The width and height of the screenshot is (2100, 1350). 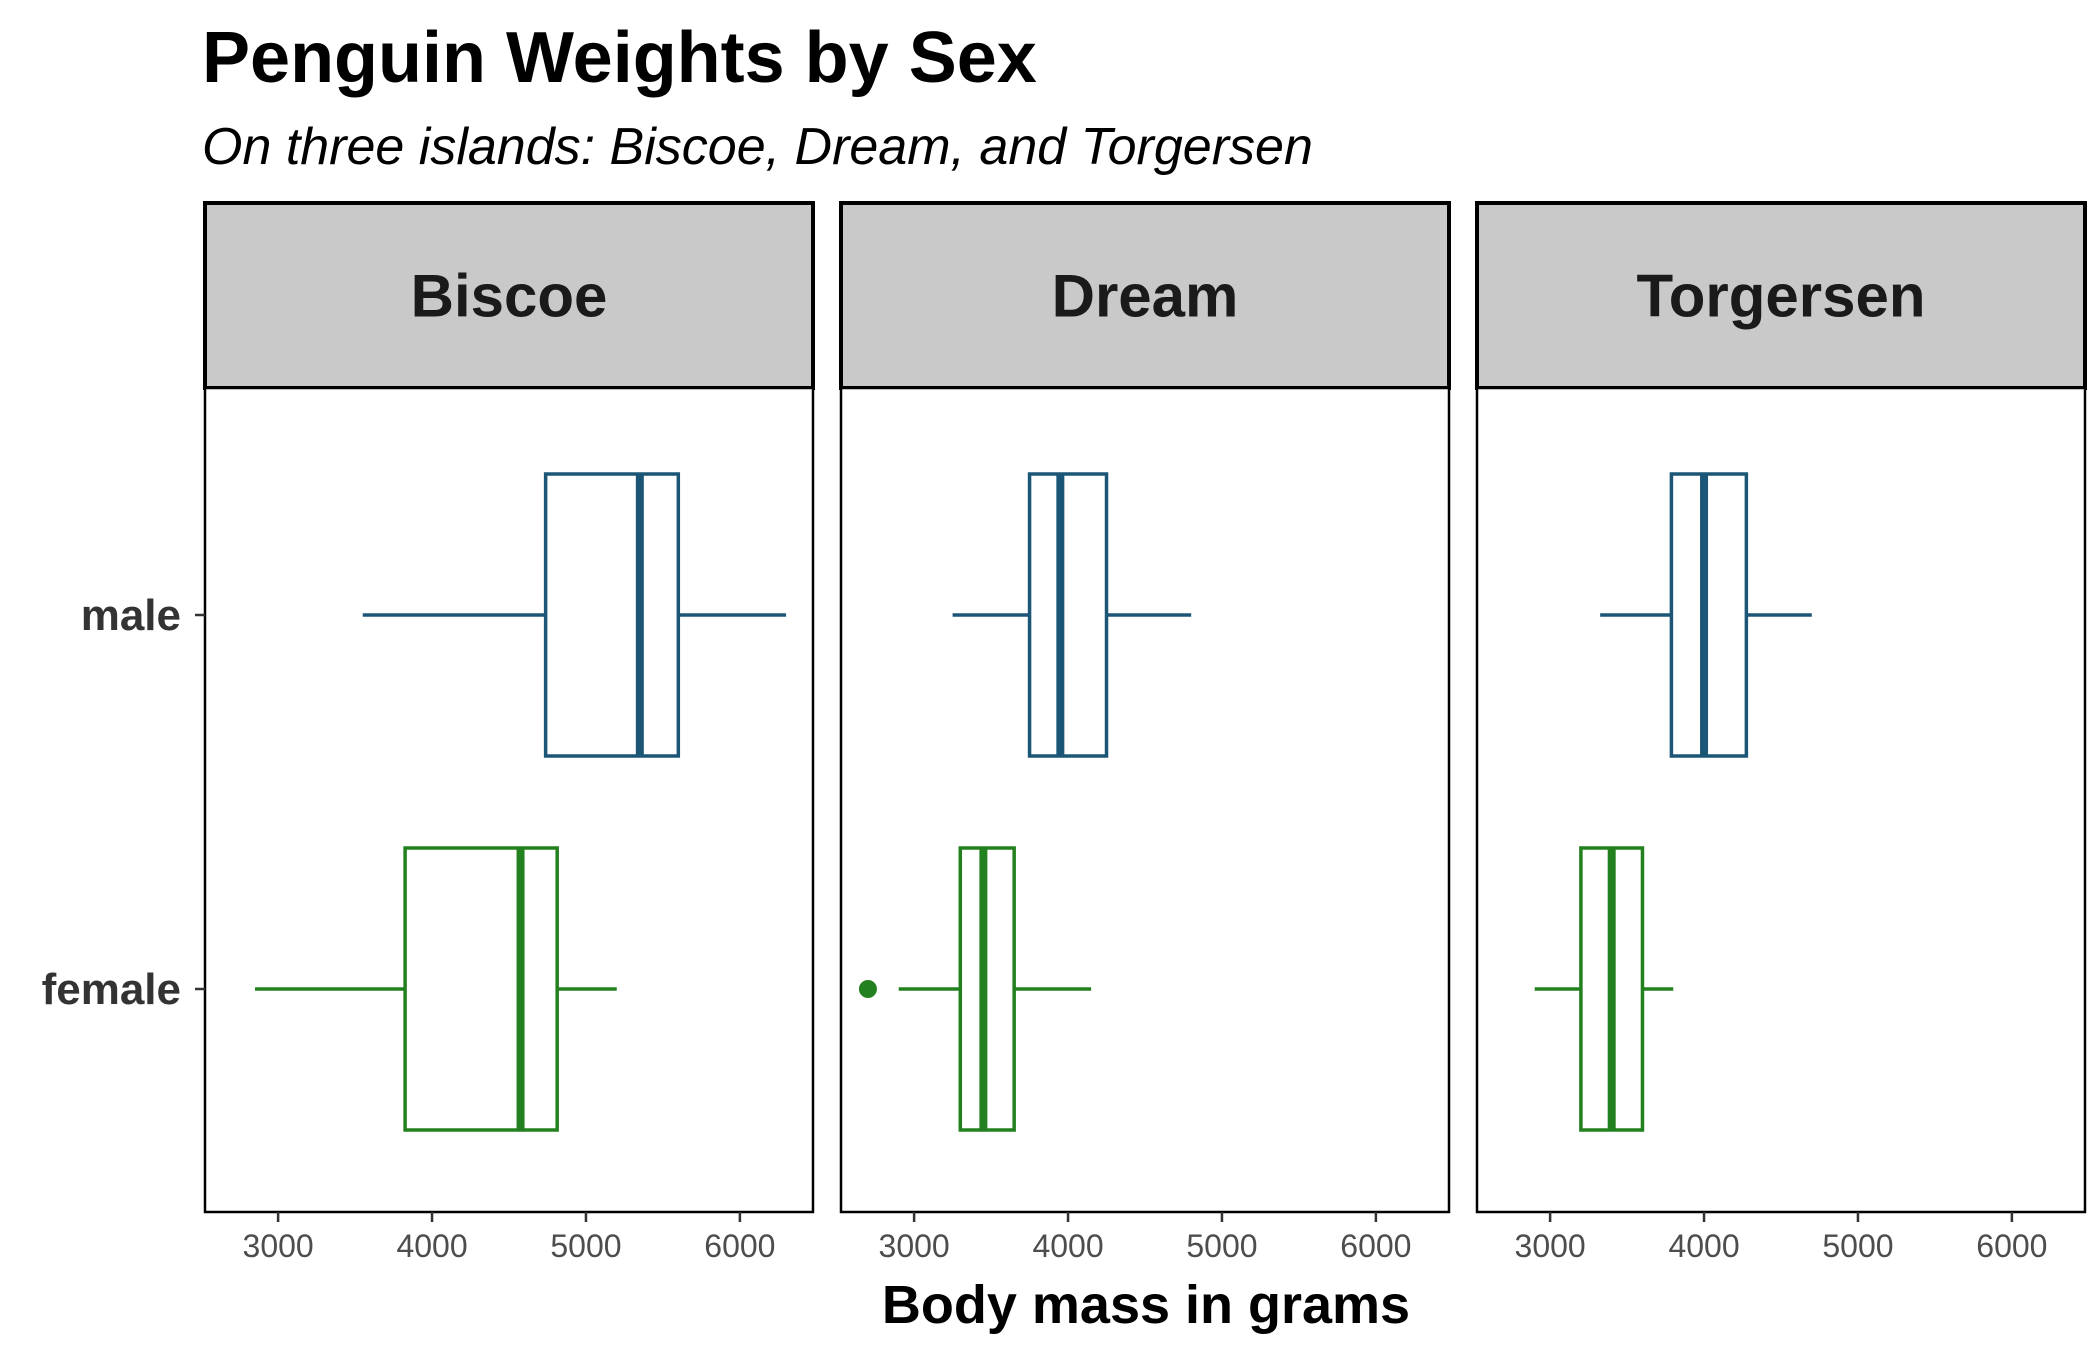 I want to click on y-tick-label-male: male, so click(x=131, y=615).